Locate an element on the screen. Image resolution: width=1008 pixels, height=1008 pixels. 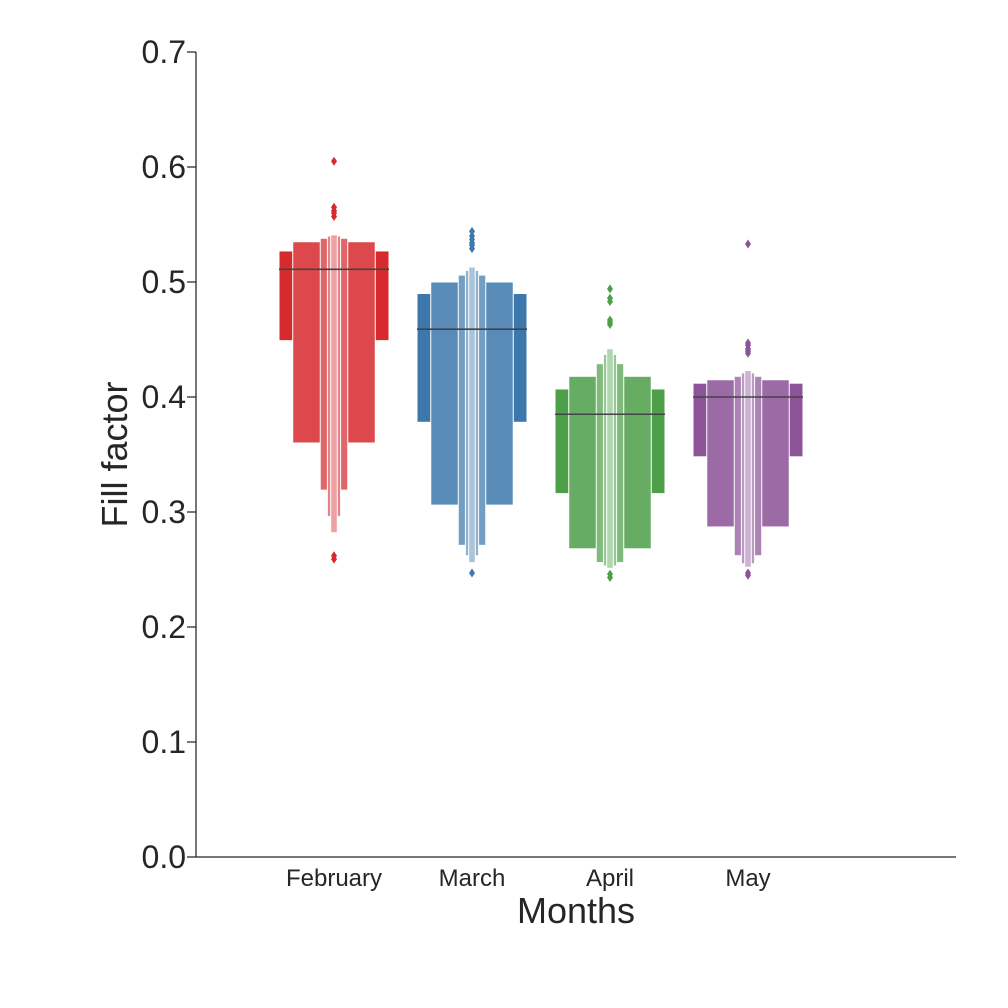
box-group-april is located at coordinates (610, 433).